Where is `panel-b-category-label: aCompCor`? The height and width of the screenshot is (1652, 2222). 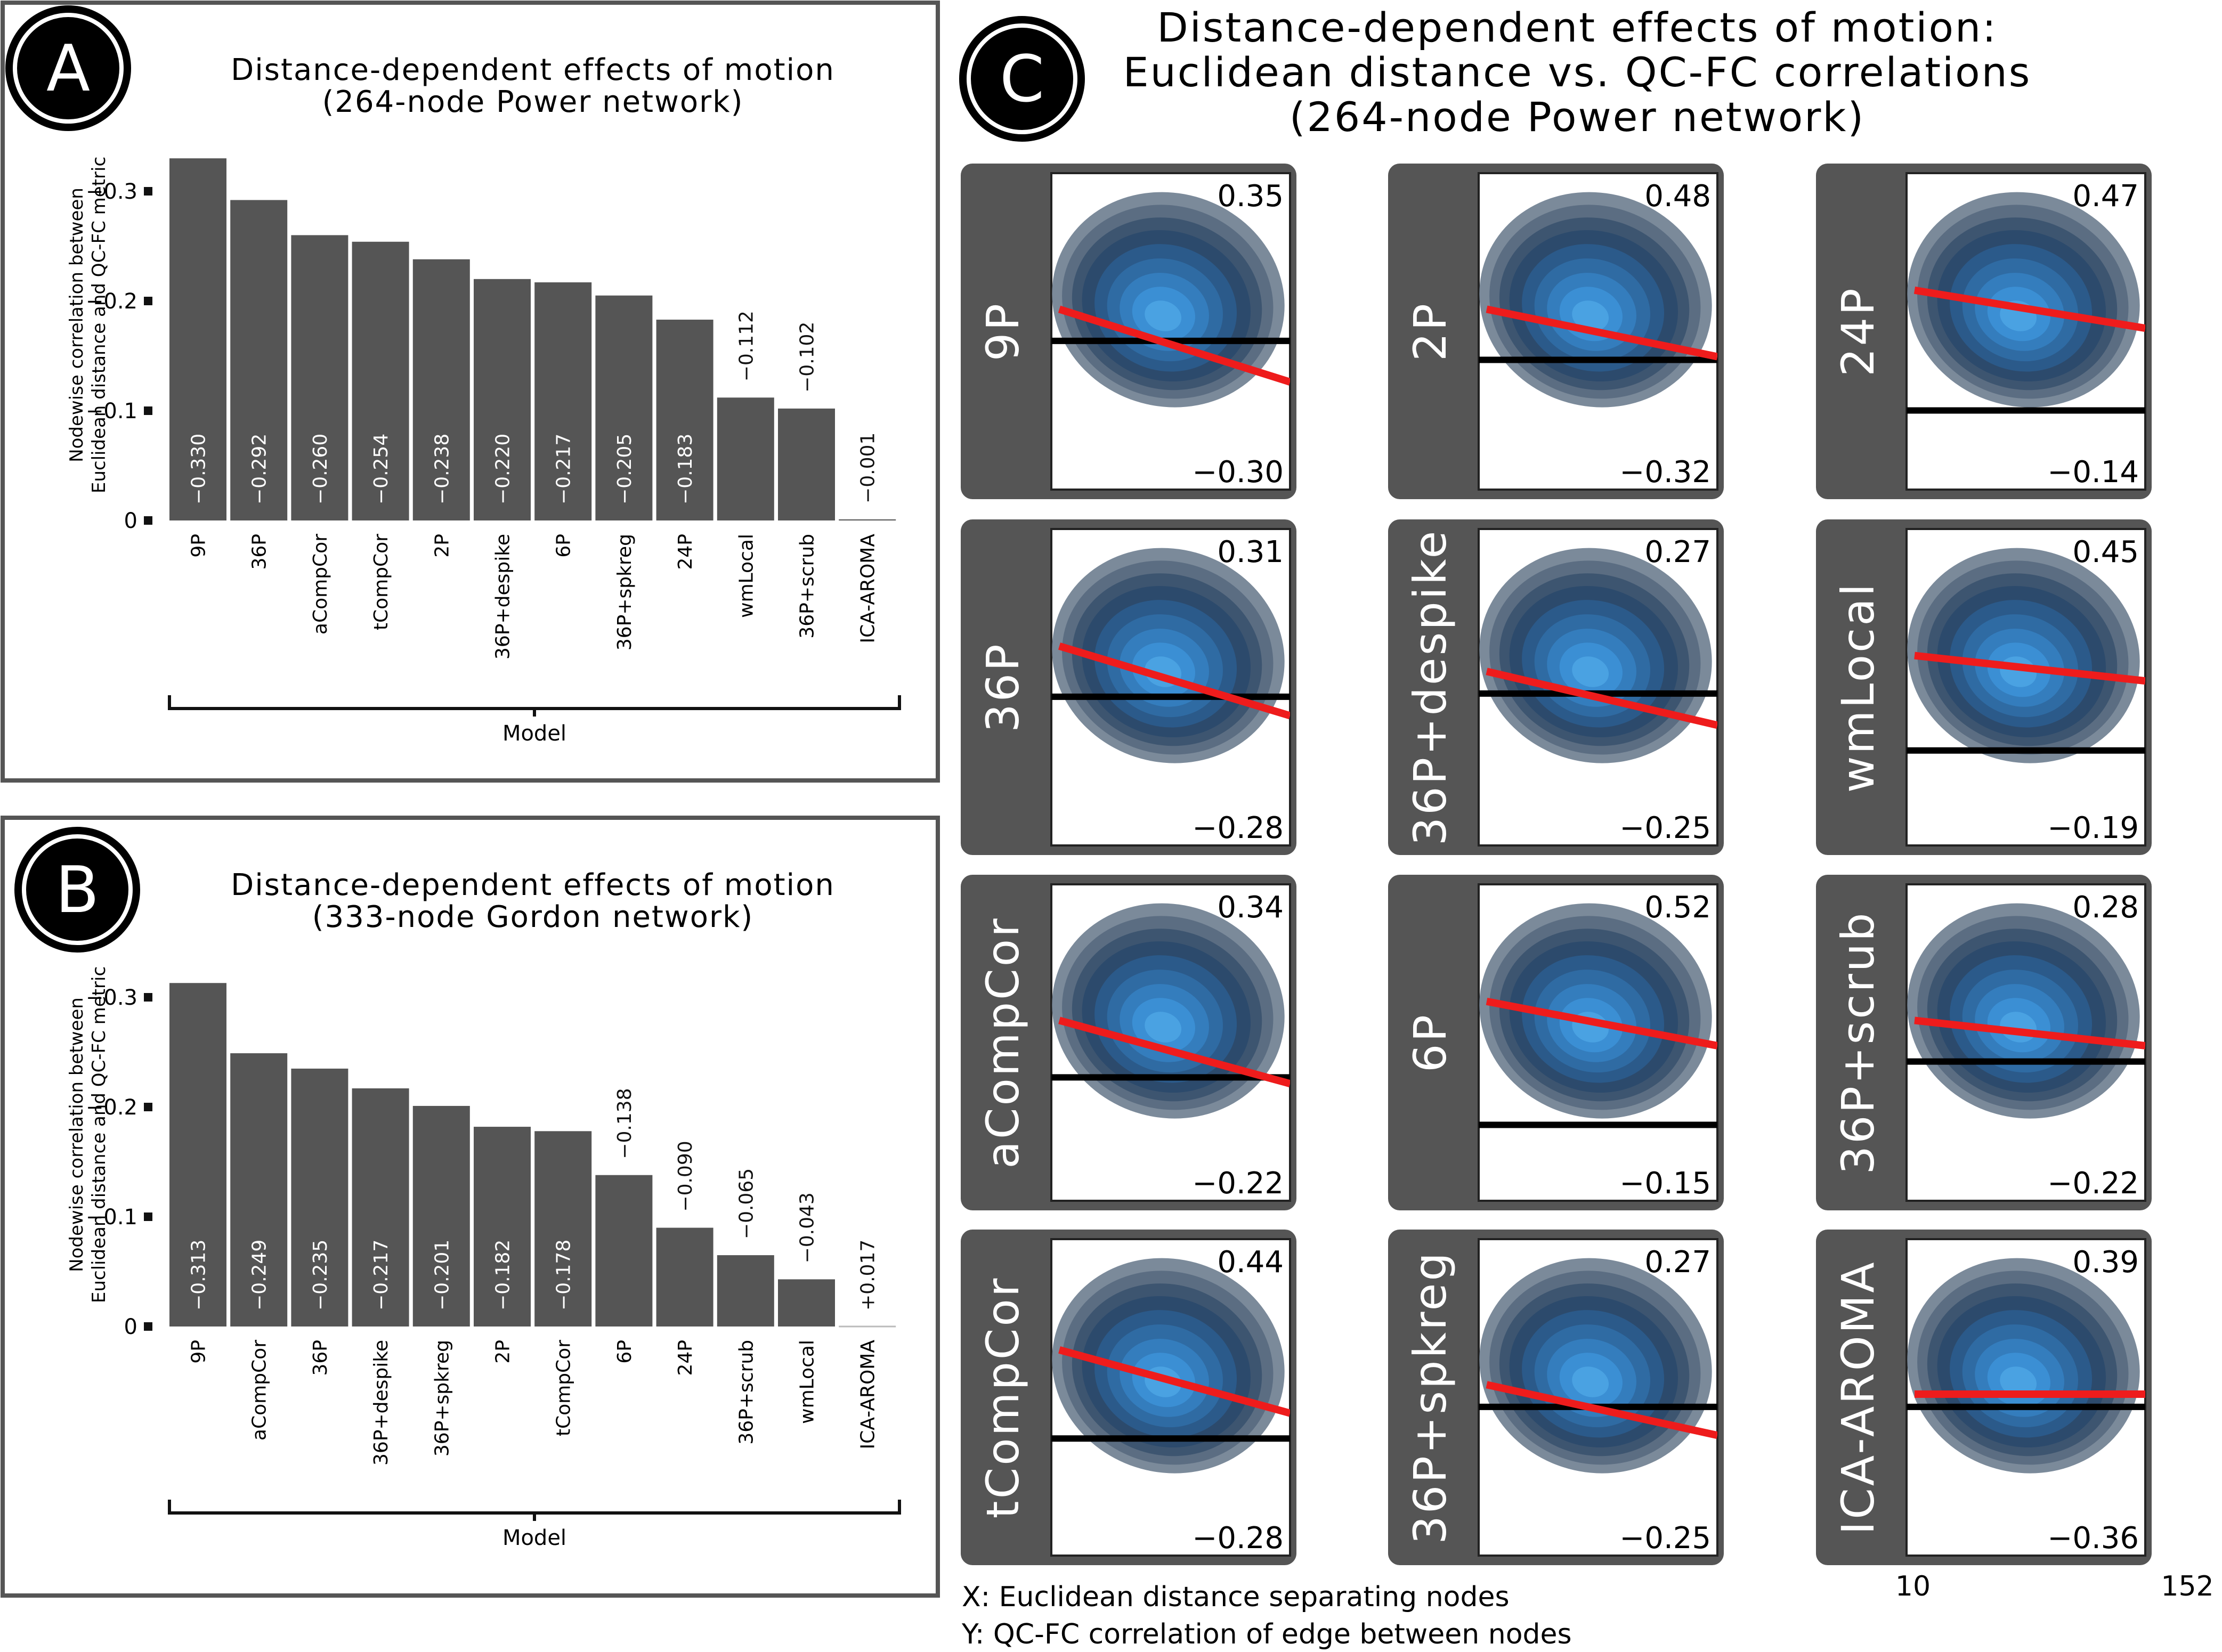
panel-b-category-label: aCompCor is located at coordinates (260, 1390).